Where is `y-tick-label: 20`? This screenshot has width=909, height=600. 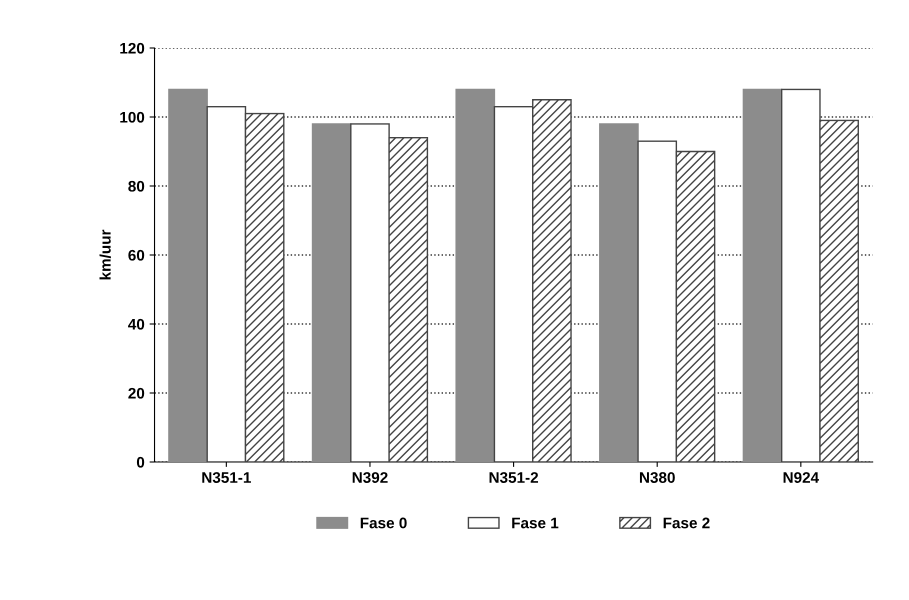 y-tick-label: 20 is located at coordinates (136, 393).